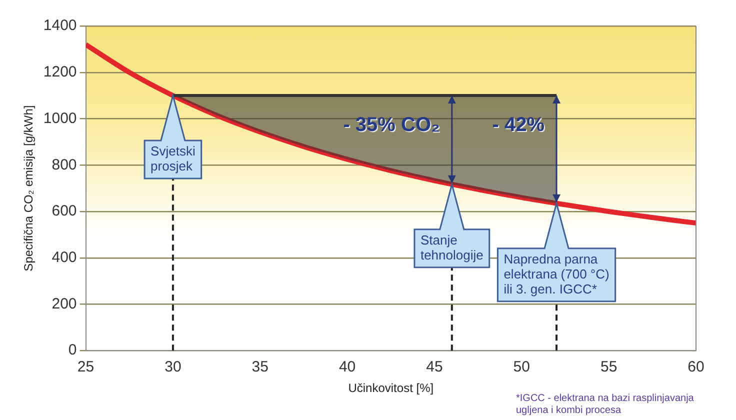 The width and height of the screenshot is (736, 420). I want to click on ref-line-label: Stanje tehnologije, so click(452, 247).